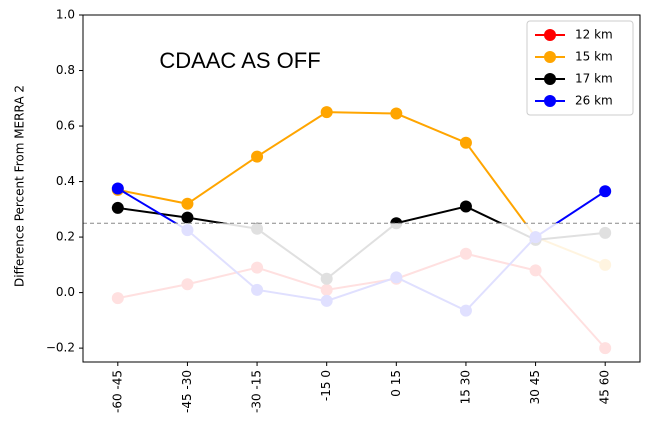  What do you see at coordinates (65, 70) in the screenshot?
I see `y-tick-label: 0.8` at bounding box center [65, 70].